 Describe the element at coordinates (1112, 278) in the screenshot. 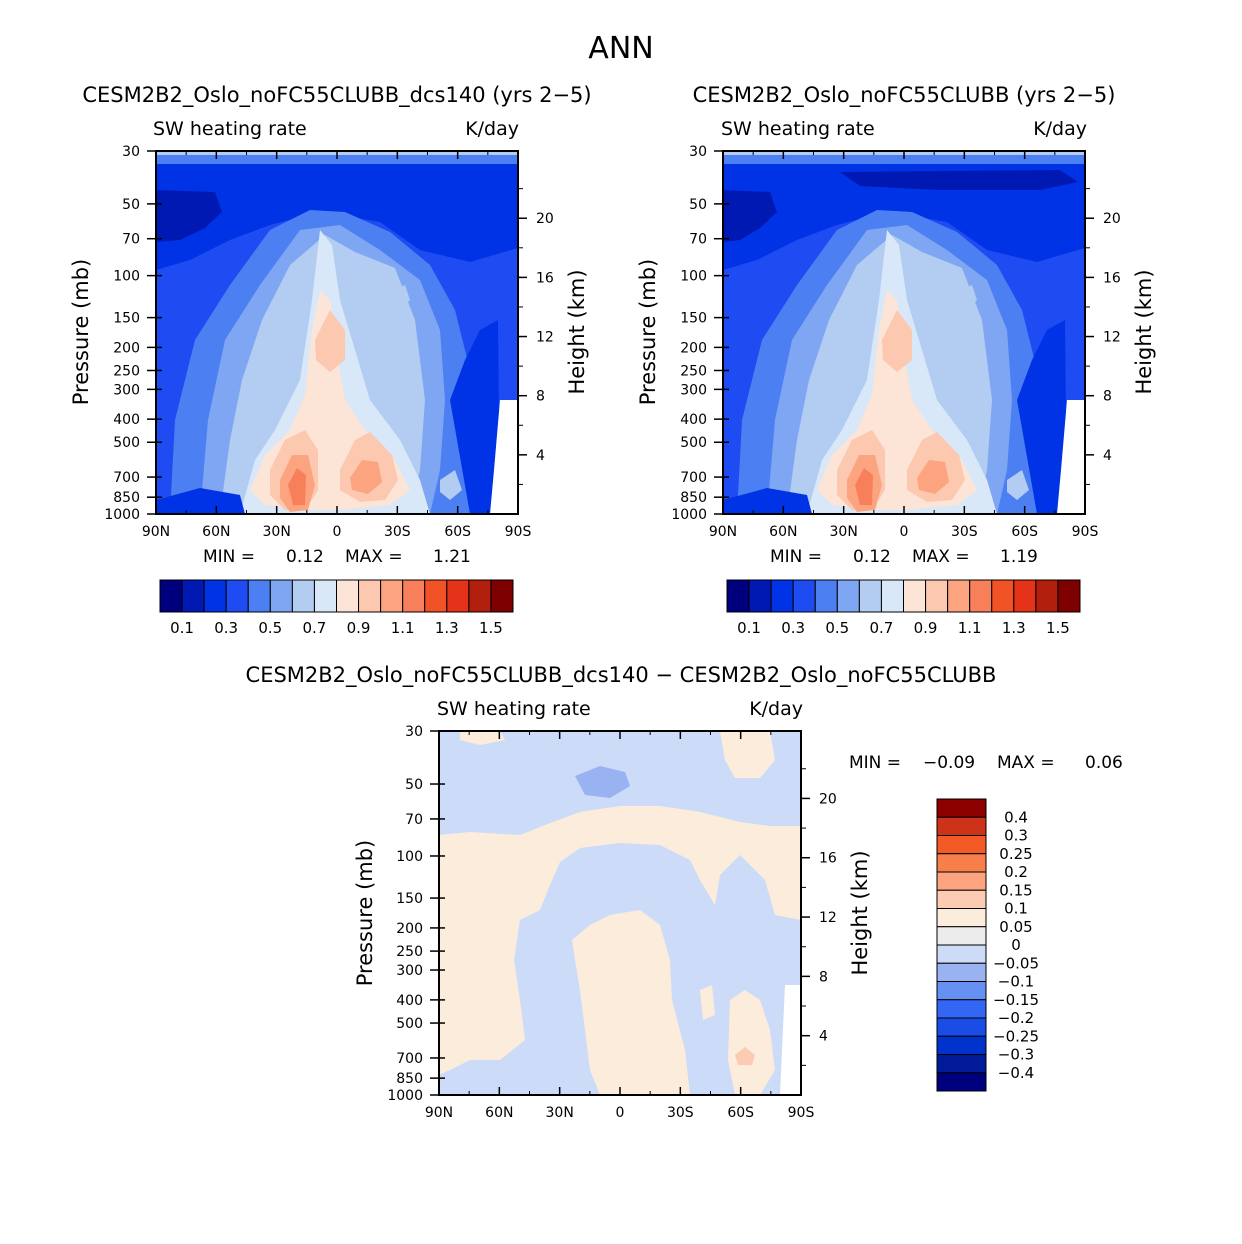

I see `panel-b-htick-label: 16` at that location.